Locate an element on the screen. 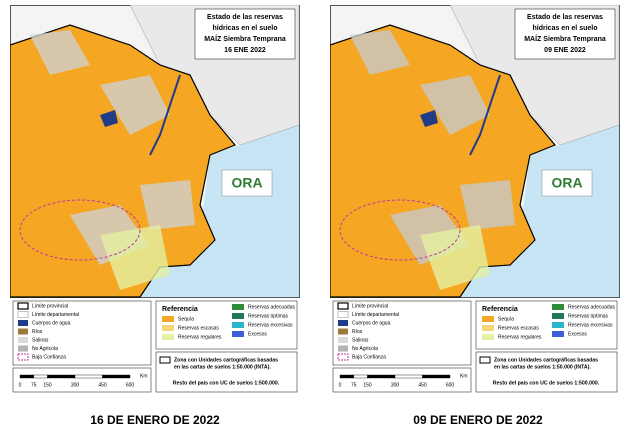 The height and width of the screenshot is (440, 629). scale-label: 600 is located at coordinates (130, 385).